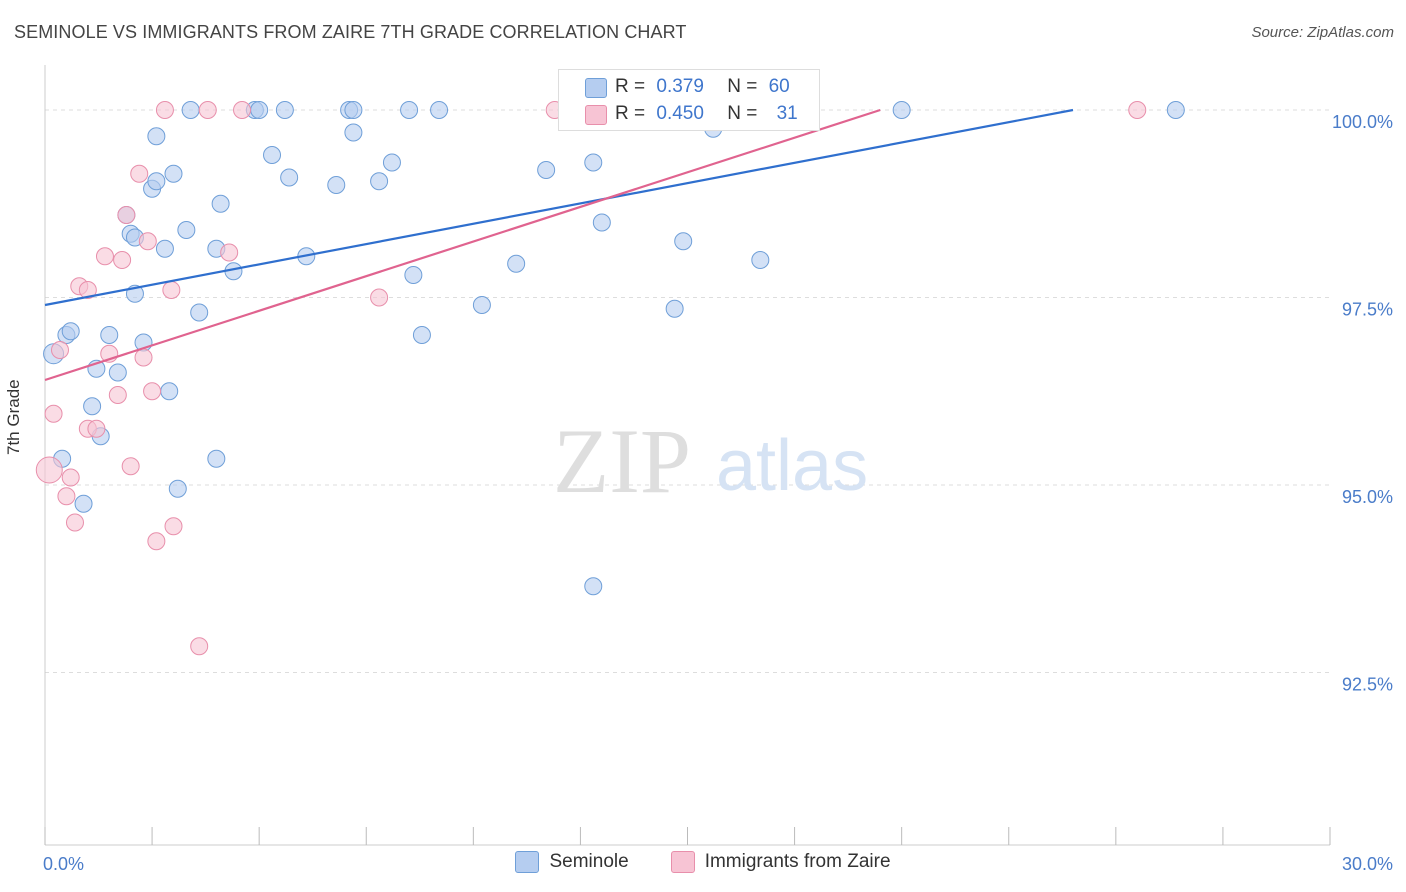 The width and height of the screenshot is (1406, 892). What do you see at coordinates (1367, 310) in the screenshot?
I see `y-tick-label-1: 97.5%` at bounding box center [1367, 310].